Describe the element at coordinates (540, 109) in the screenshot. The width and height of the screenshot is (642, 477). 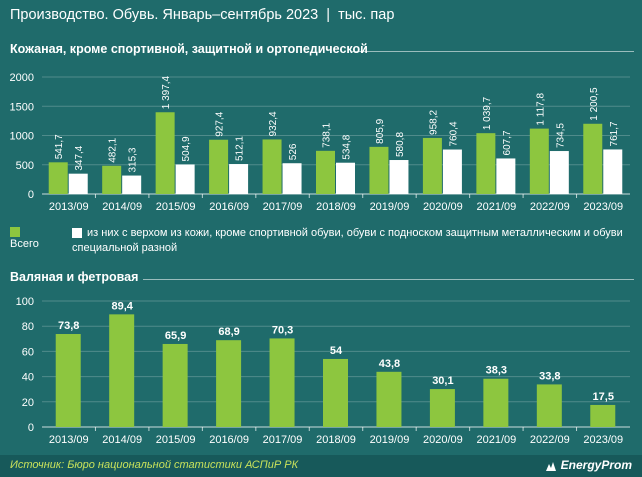
I see `chart1-data-label: 1 117,8` at that location.